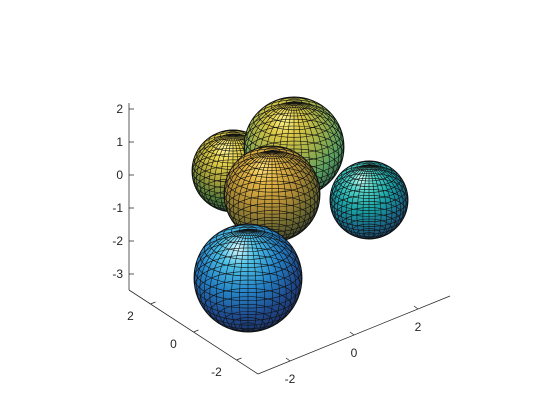  What do you see at coordinates (130, 316) in the screenshot?
I see `y-tick-label: 2` at bounding box center [130, 316].